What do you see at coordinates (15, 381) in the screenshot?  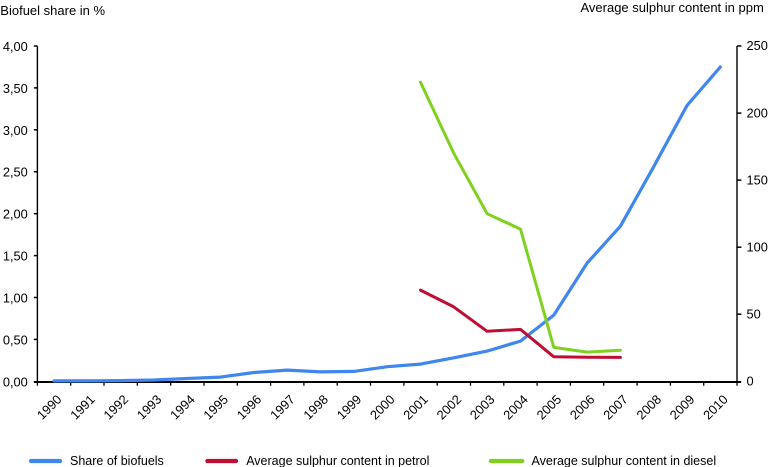 I see `svg-text: 0,00` at bounding box center [15, 381].